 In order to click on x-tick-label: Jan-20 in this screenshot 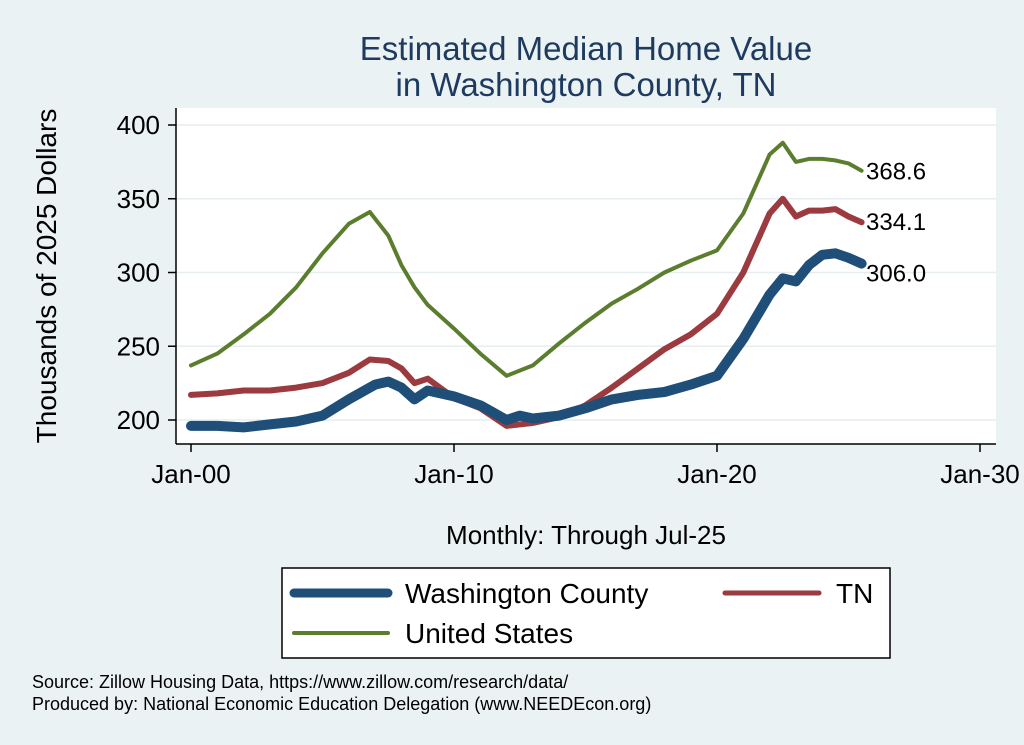, I will do `click(717, 474)`.